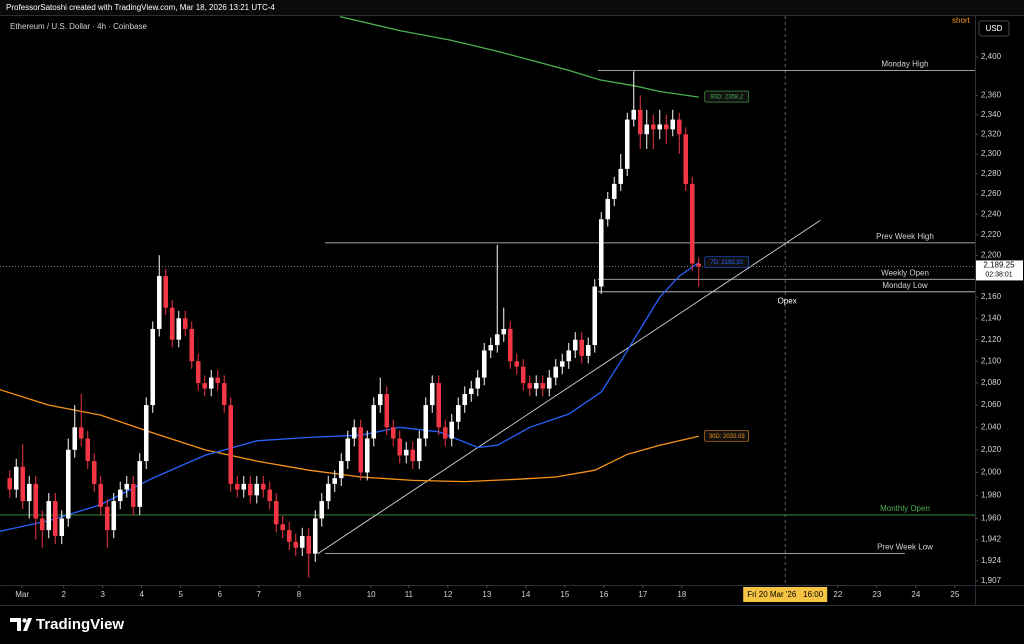 This screenshot has width=1024, height=644. I want to click on time-marker-box, so click(785, 594).